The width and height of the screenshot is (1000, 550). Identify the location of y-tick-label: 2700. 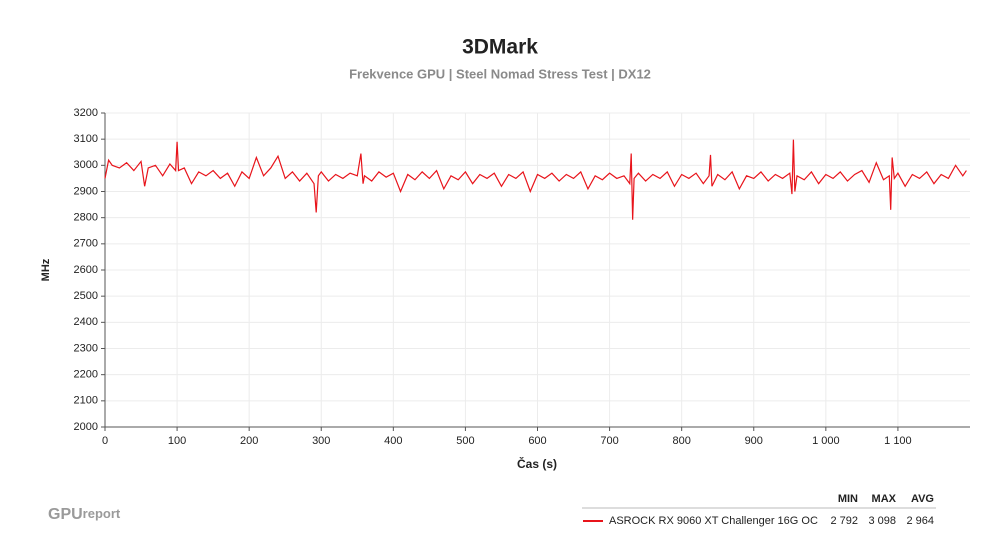
(86, 244).